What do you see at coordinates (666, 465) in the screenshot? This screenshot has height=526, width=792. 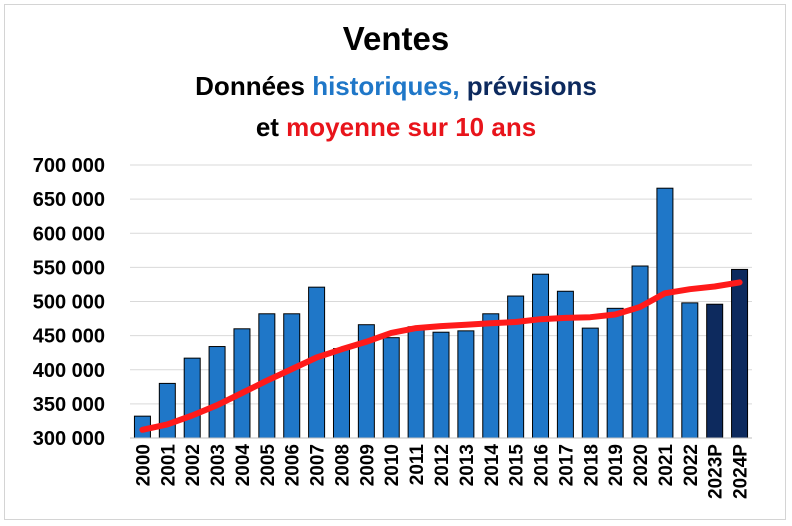 I see `x-tick-label: 2021` at bounding box center [666, 465].